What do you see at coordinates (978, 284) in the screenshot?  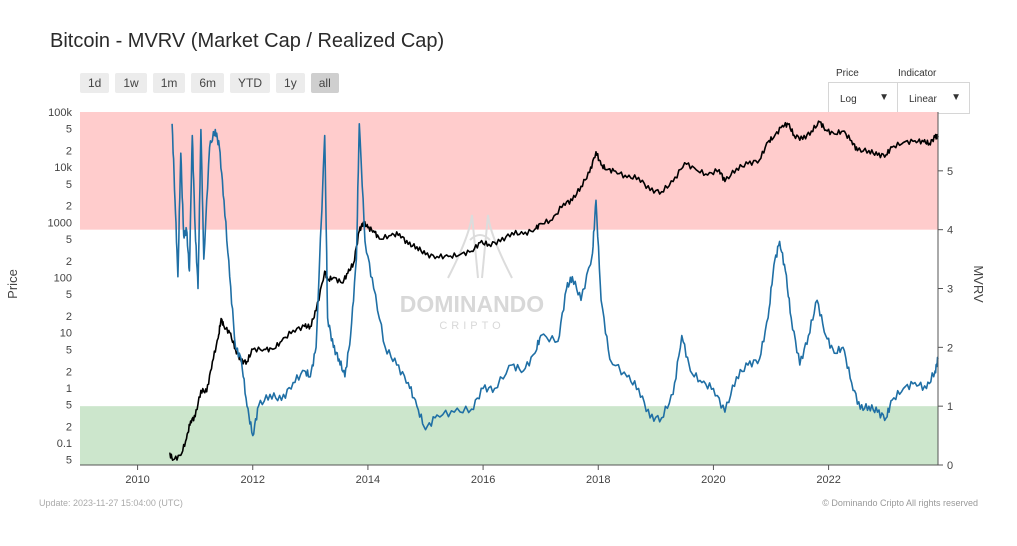 I see `y-right-axis-title: MVRV` at bounding box center [978, 284].